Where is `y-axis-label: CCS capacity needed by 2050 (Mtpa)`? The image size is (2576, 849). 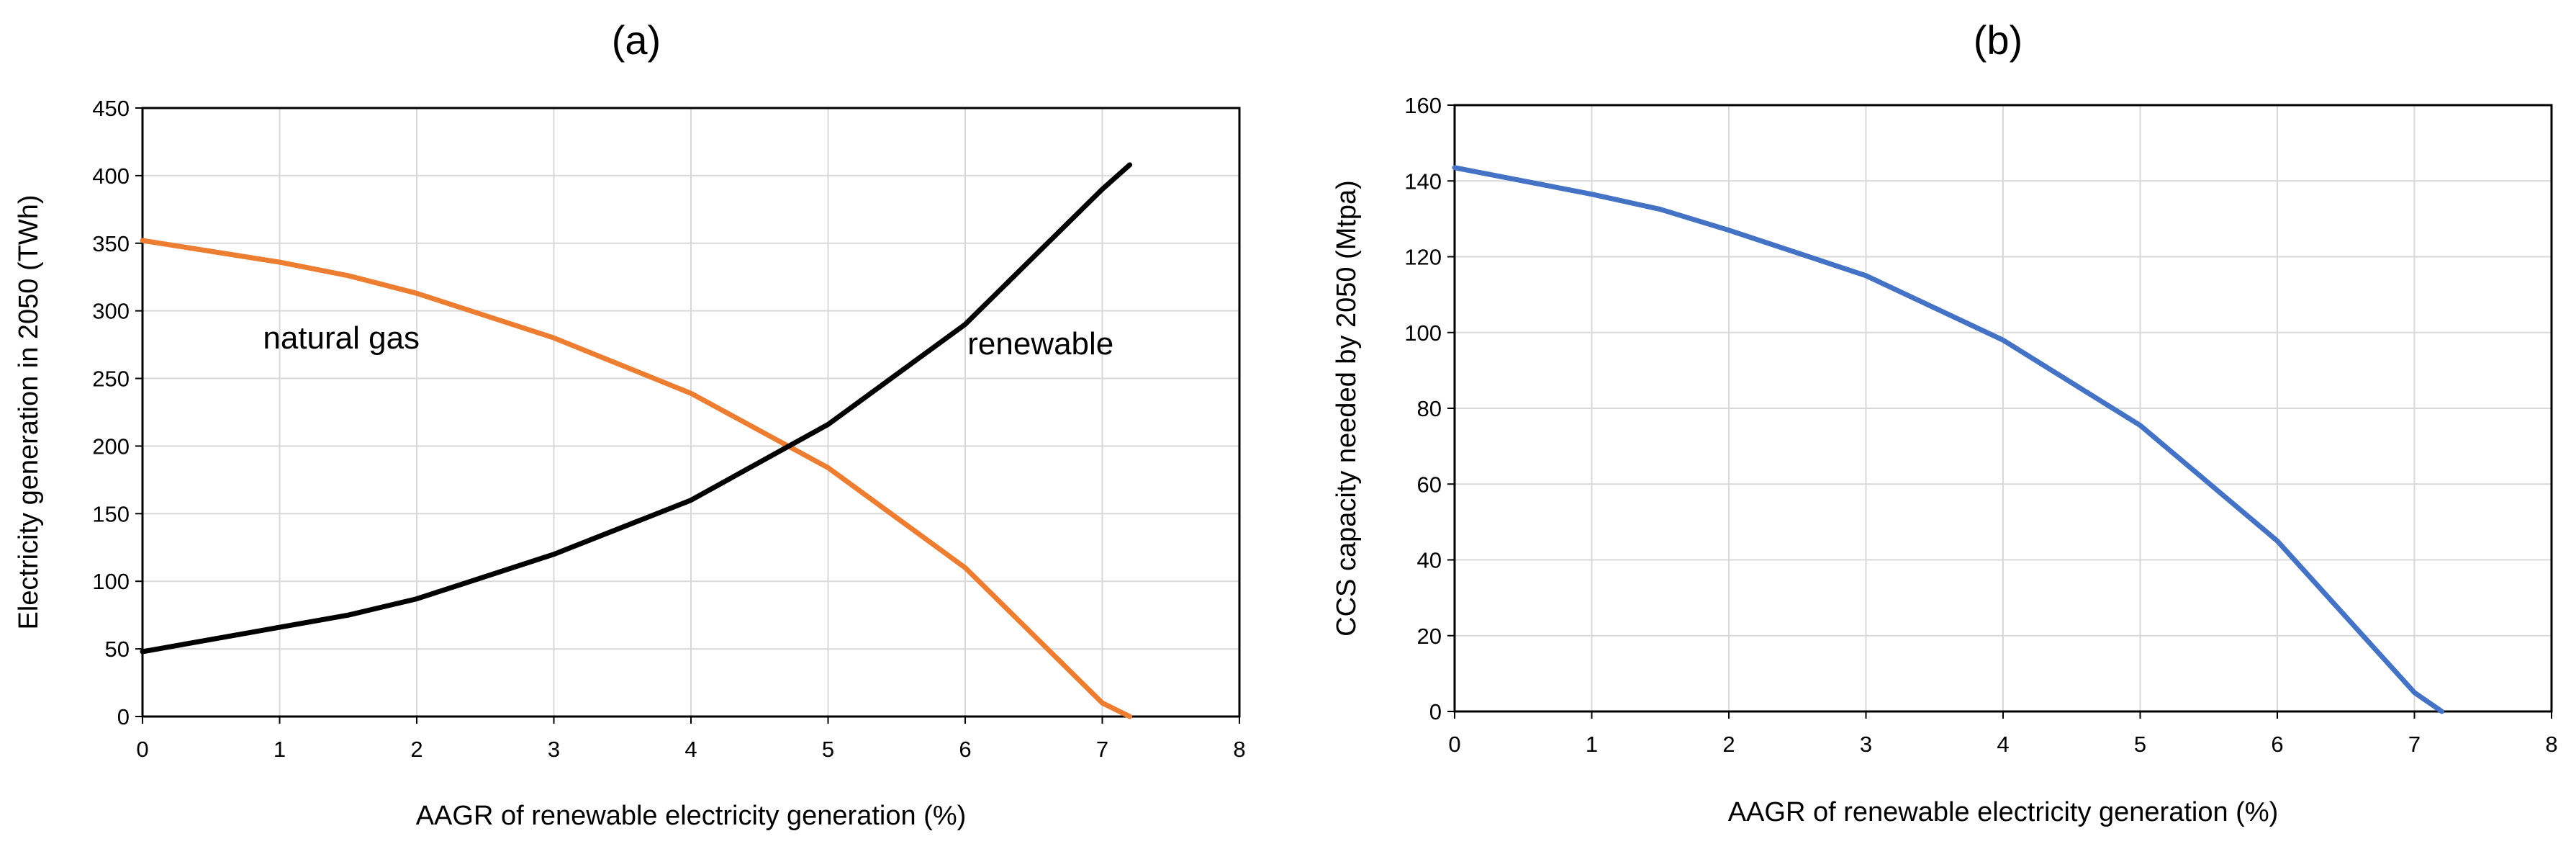
y-axis-label: CCS capacity needed by 2050 (Mtpa) is located at coordinates (1347, 409).